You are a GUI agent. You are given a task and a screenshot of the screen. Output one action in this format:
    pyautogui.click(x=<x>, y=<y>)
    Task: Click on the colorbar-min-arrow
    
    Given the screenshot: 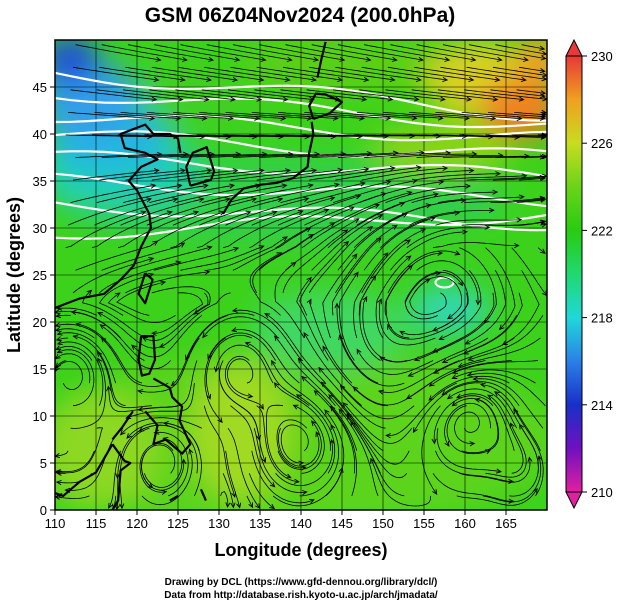 What is the action you would take?
    pyautogui.click(x=574, y=500)
    